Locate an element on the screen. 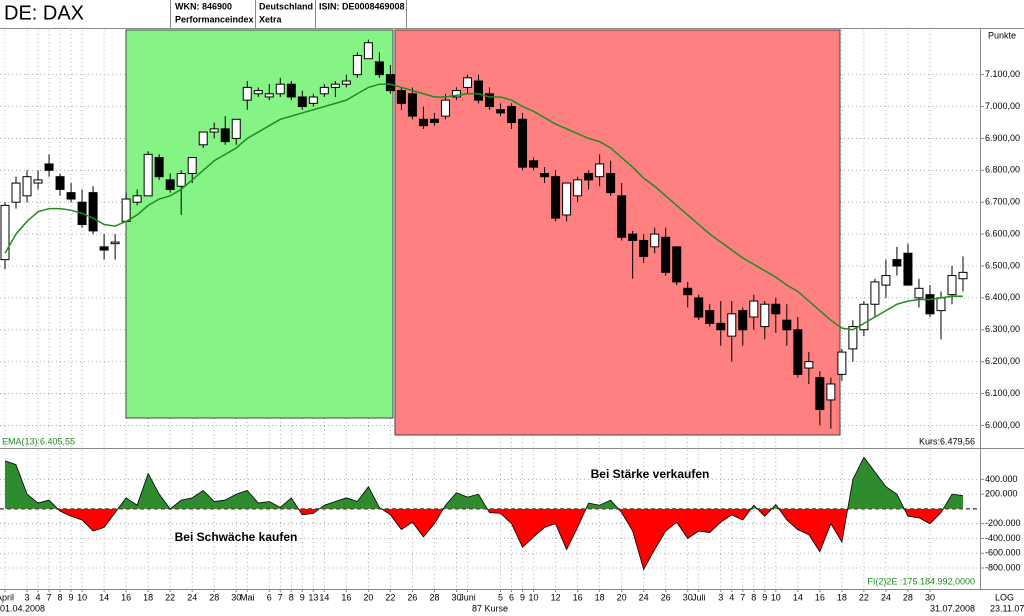 The image size is (1024, 616). x-tick-label: Juli is located at coordinates (699, 597).